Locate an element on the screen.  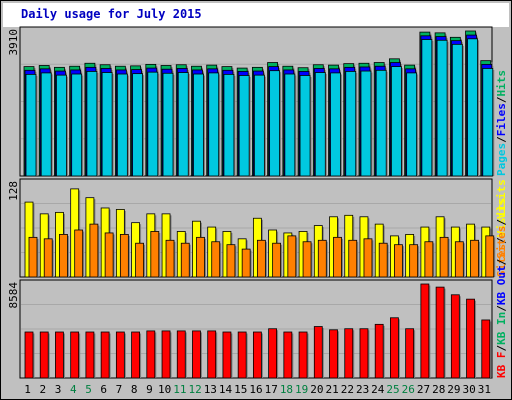
x-tick-label-day-3: 3 is located at coordinates (58, 389).